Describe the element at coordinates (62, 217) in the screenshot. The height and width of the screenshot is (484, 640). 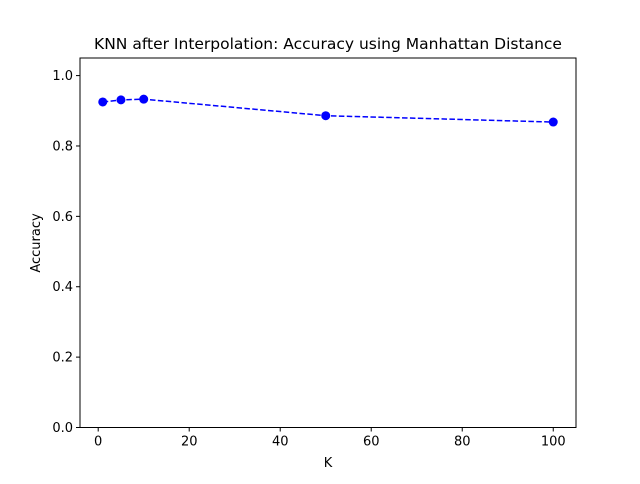
I see `y-tick-label: 0.6` at that location.